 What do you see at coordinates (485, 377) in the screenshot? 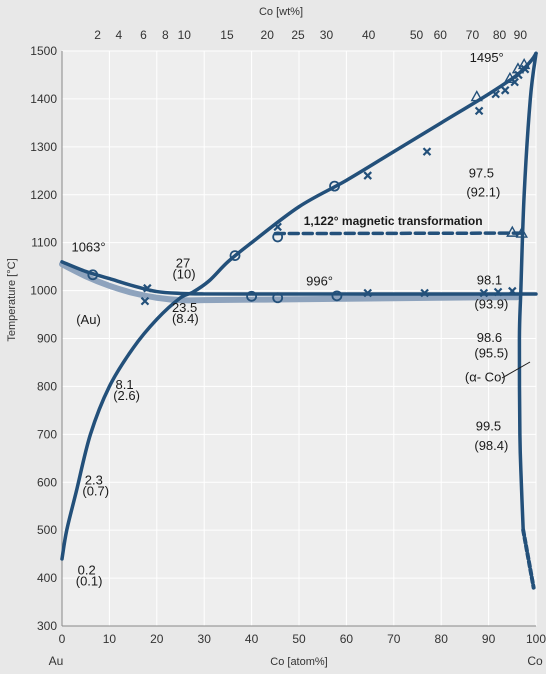
I see `annotation-label: (α- Co)` at bounding box center [485, 377].